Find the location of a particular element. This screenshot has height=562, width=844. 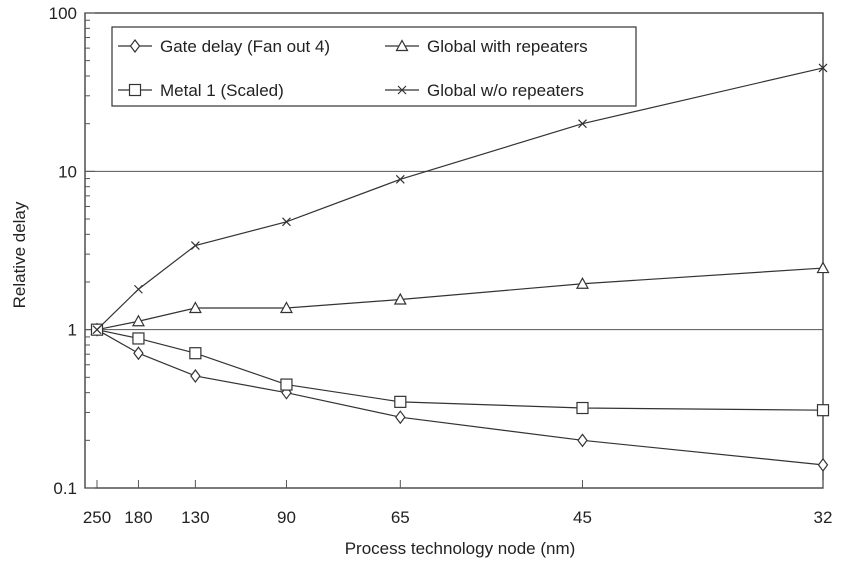

legend-item-global-w-o-repeaters: Global w/o repeaters is located at coordinates (484, 90).